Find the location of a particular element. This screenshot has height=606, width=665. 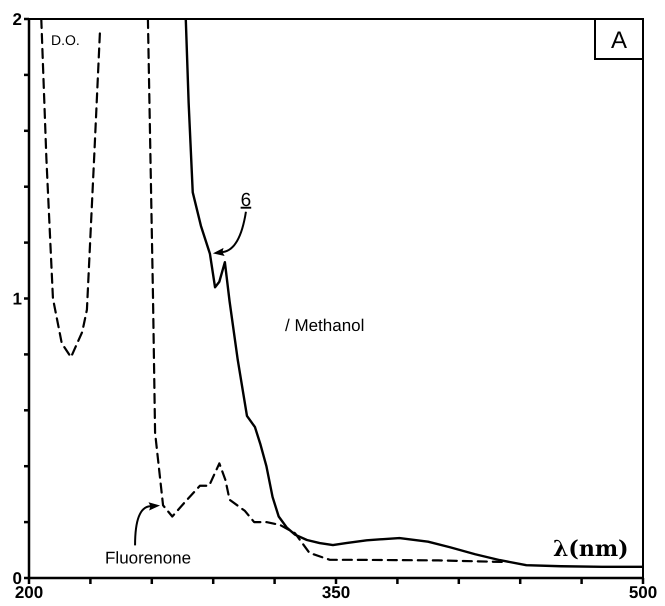

text: 6 is located at coordinates (246, 200).